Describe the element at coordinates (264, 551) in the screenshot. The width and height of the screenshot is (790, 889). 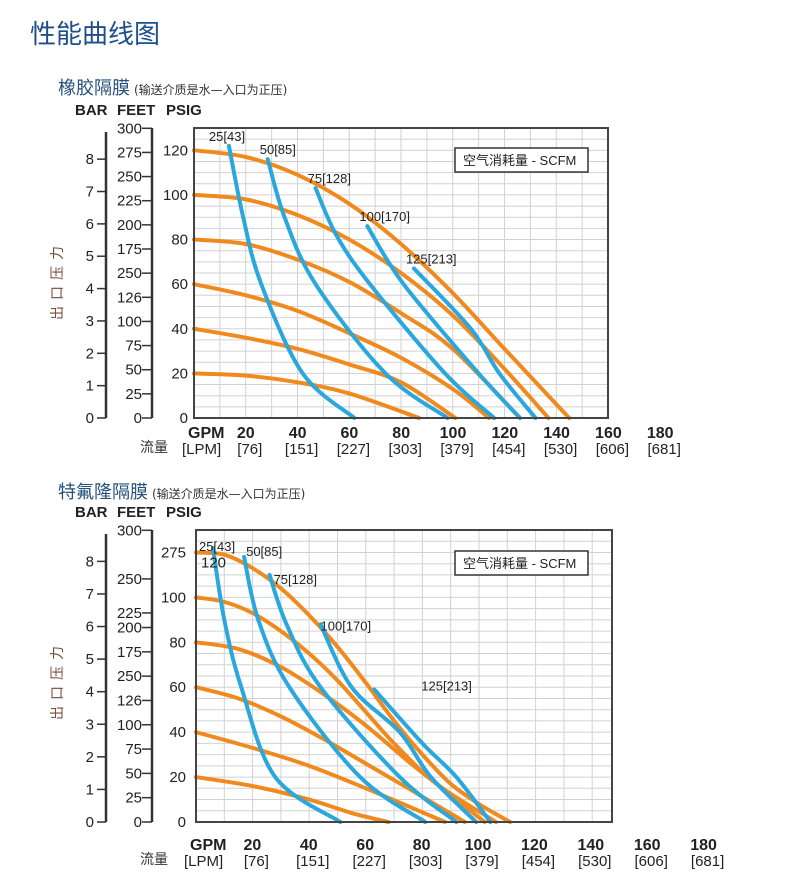
I see `air-curve-label: 50[85]` at that location.